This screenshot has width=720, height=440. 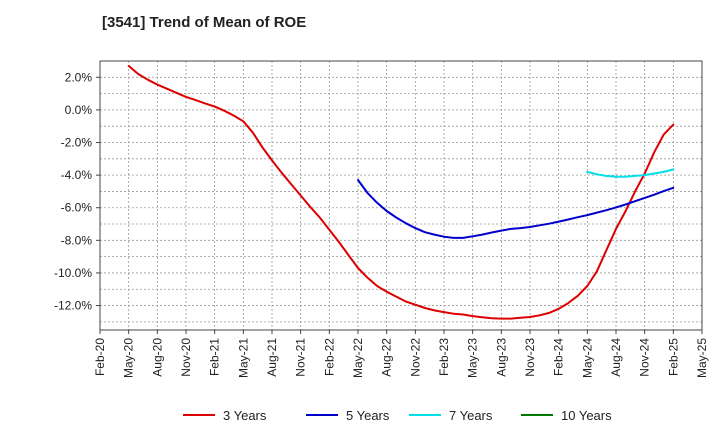 I want to click on x-tick-label: Feb-20, so click(x=100, y=357).